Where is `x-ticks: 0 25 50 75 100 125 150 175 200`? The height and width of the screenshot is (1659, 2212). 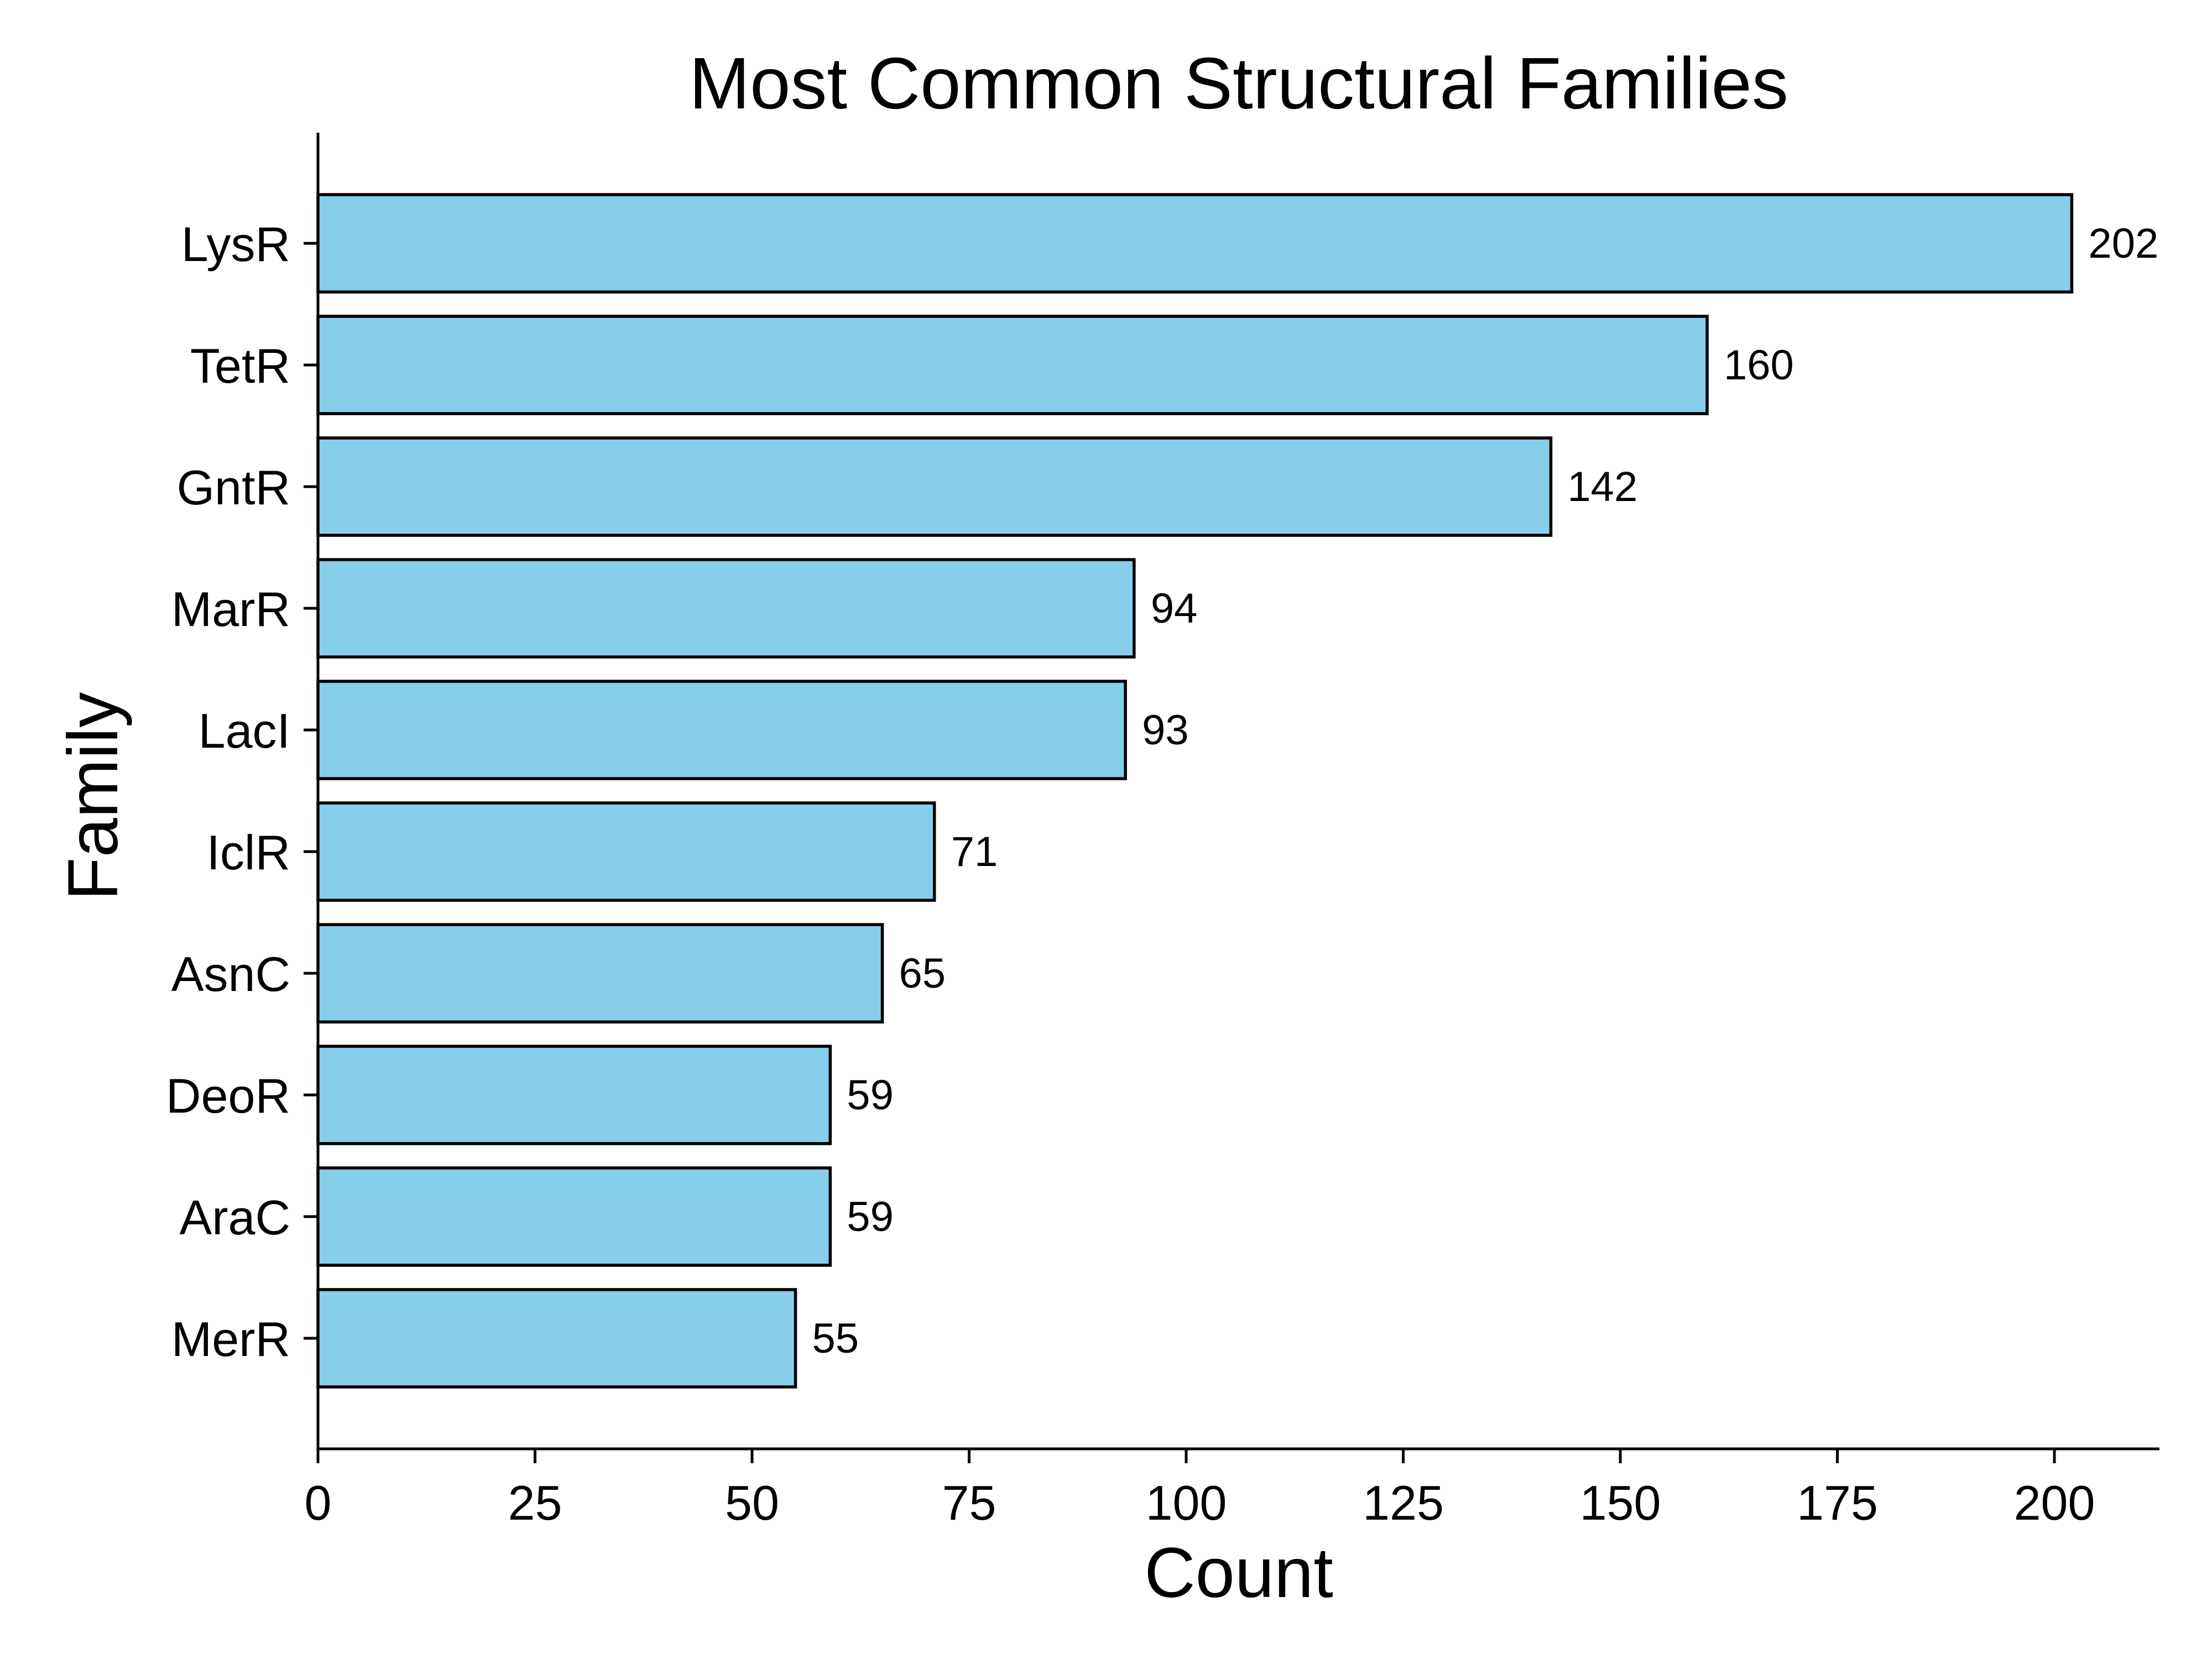
x-ticks: 0 25 50 75 100 125 150 175 200 is located at coordinates (1200, 1490).